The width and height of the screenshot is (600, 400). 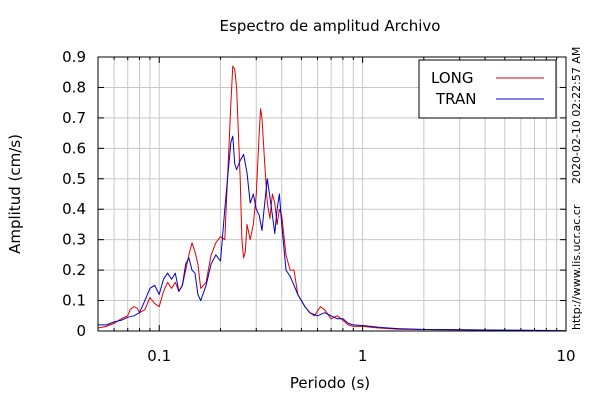 I want to click on y-tick-label: 0.7, so click(x=74, y=118).